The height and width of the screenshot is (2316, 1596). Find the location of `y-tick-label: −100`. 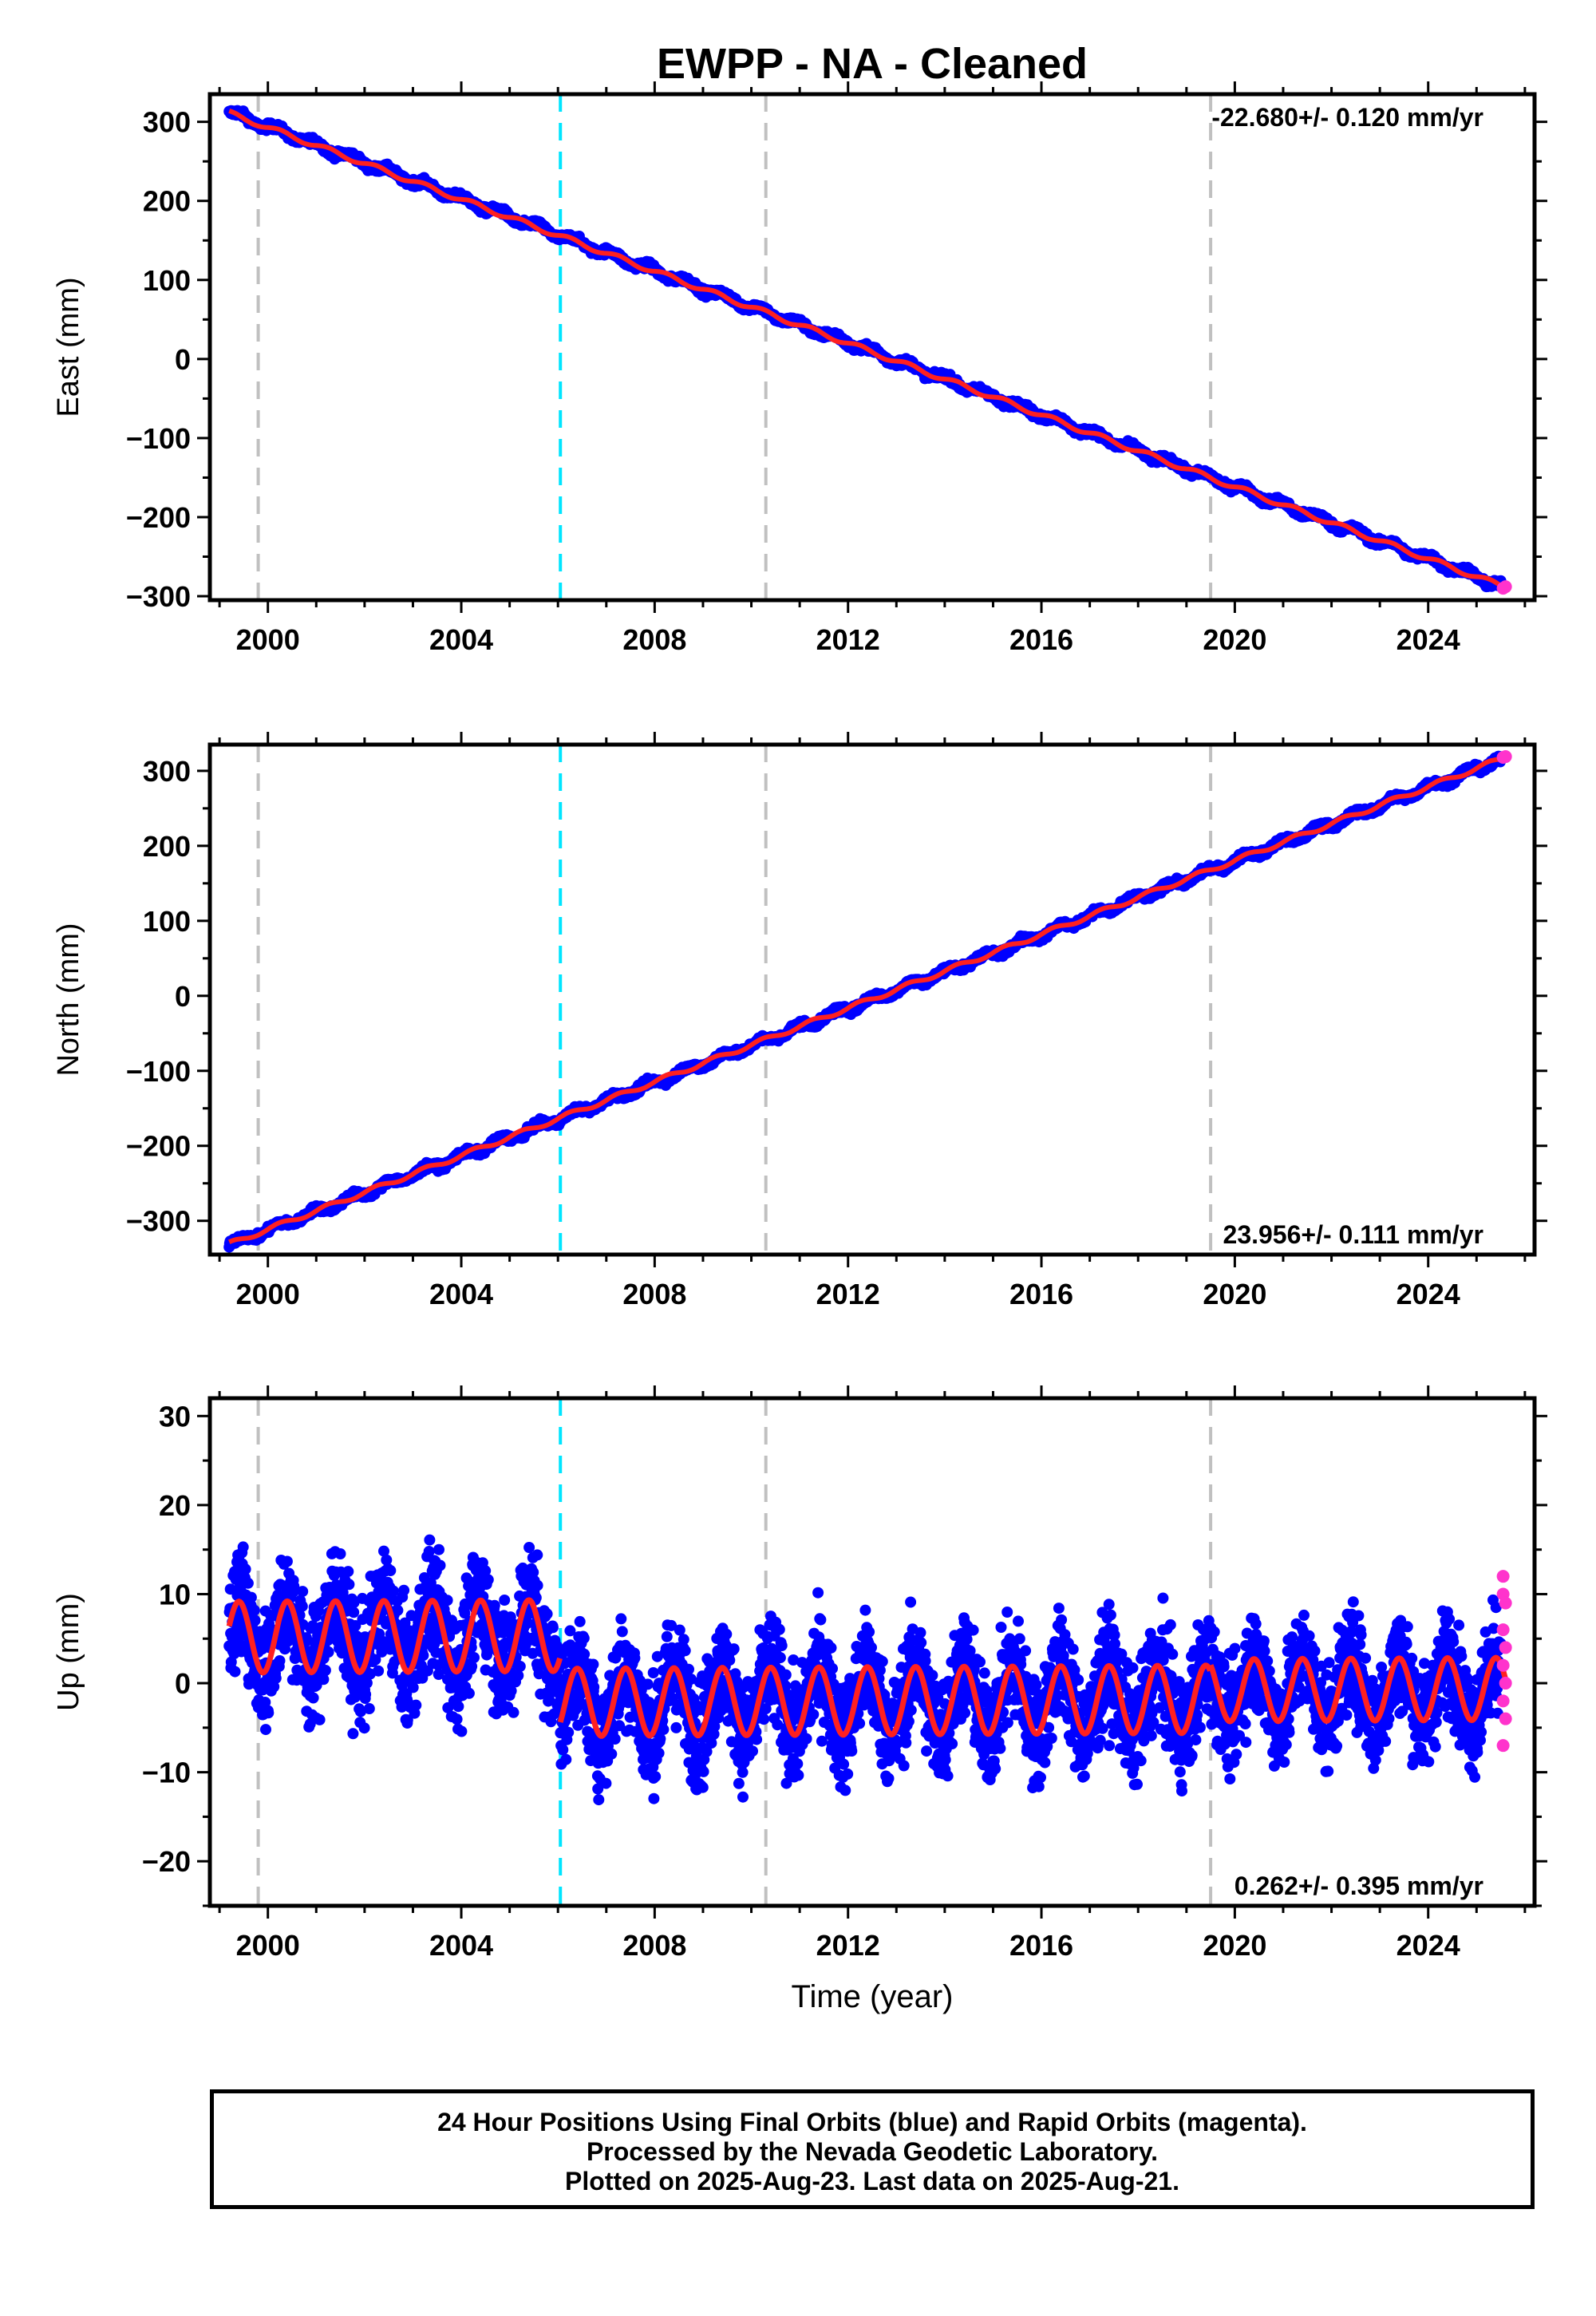

y-tick-label: −100 is located at coordinates (158, 438).